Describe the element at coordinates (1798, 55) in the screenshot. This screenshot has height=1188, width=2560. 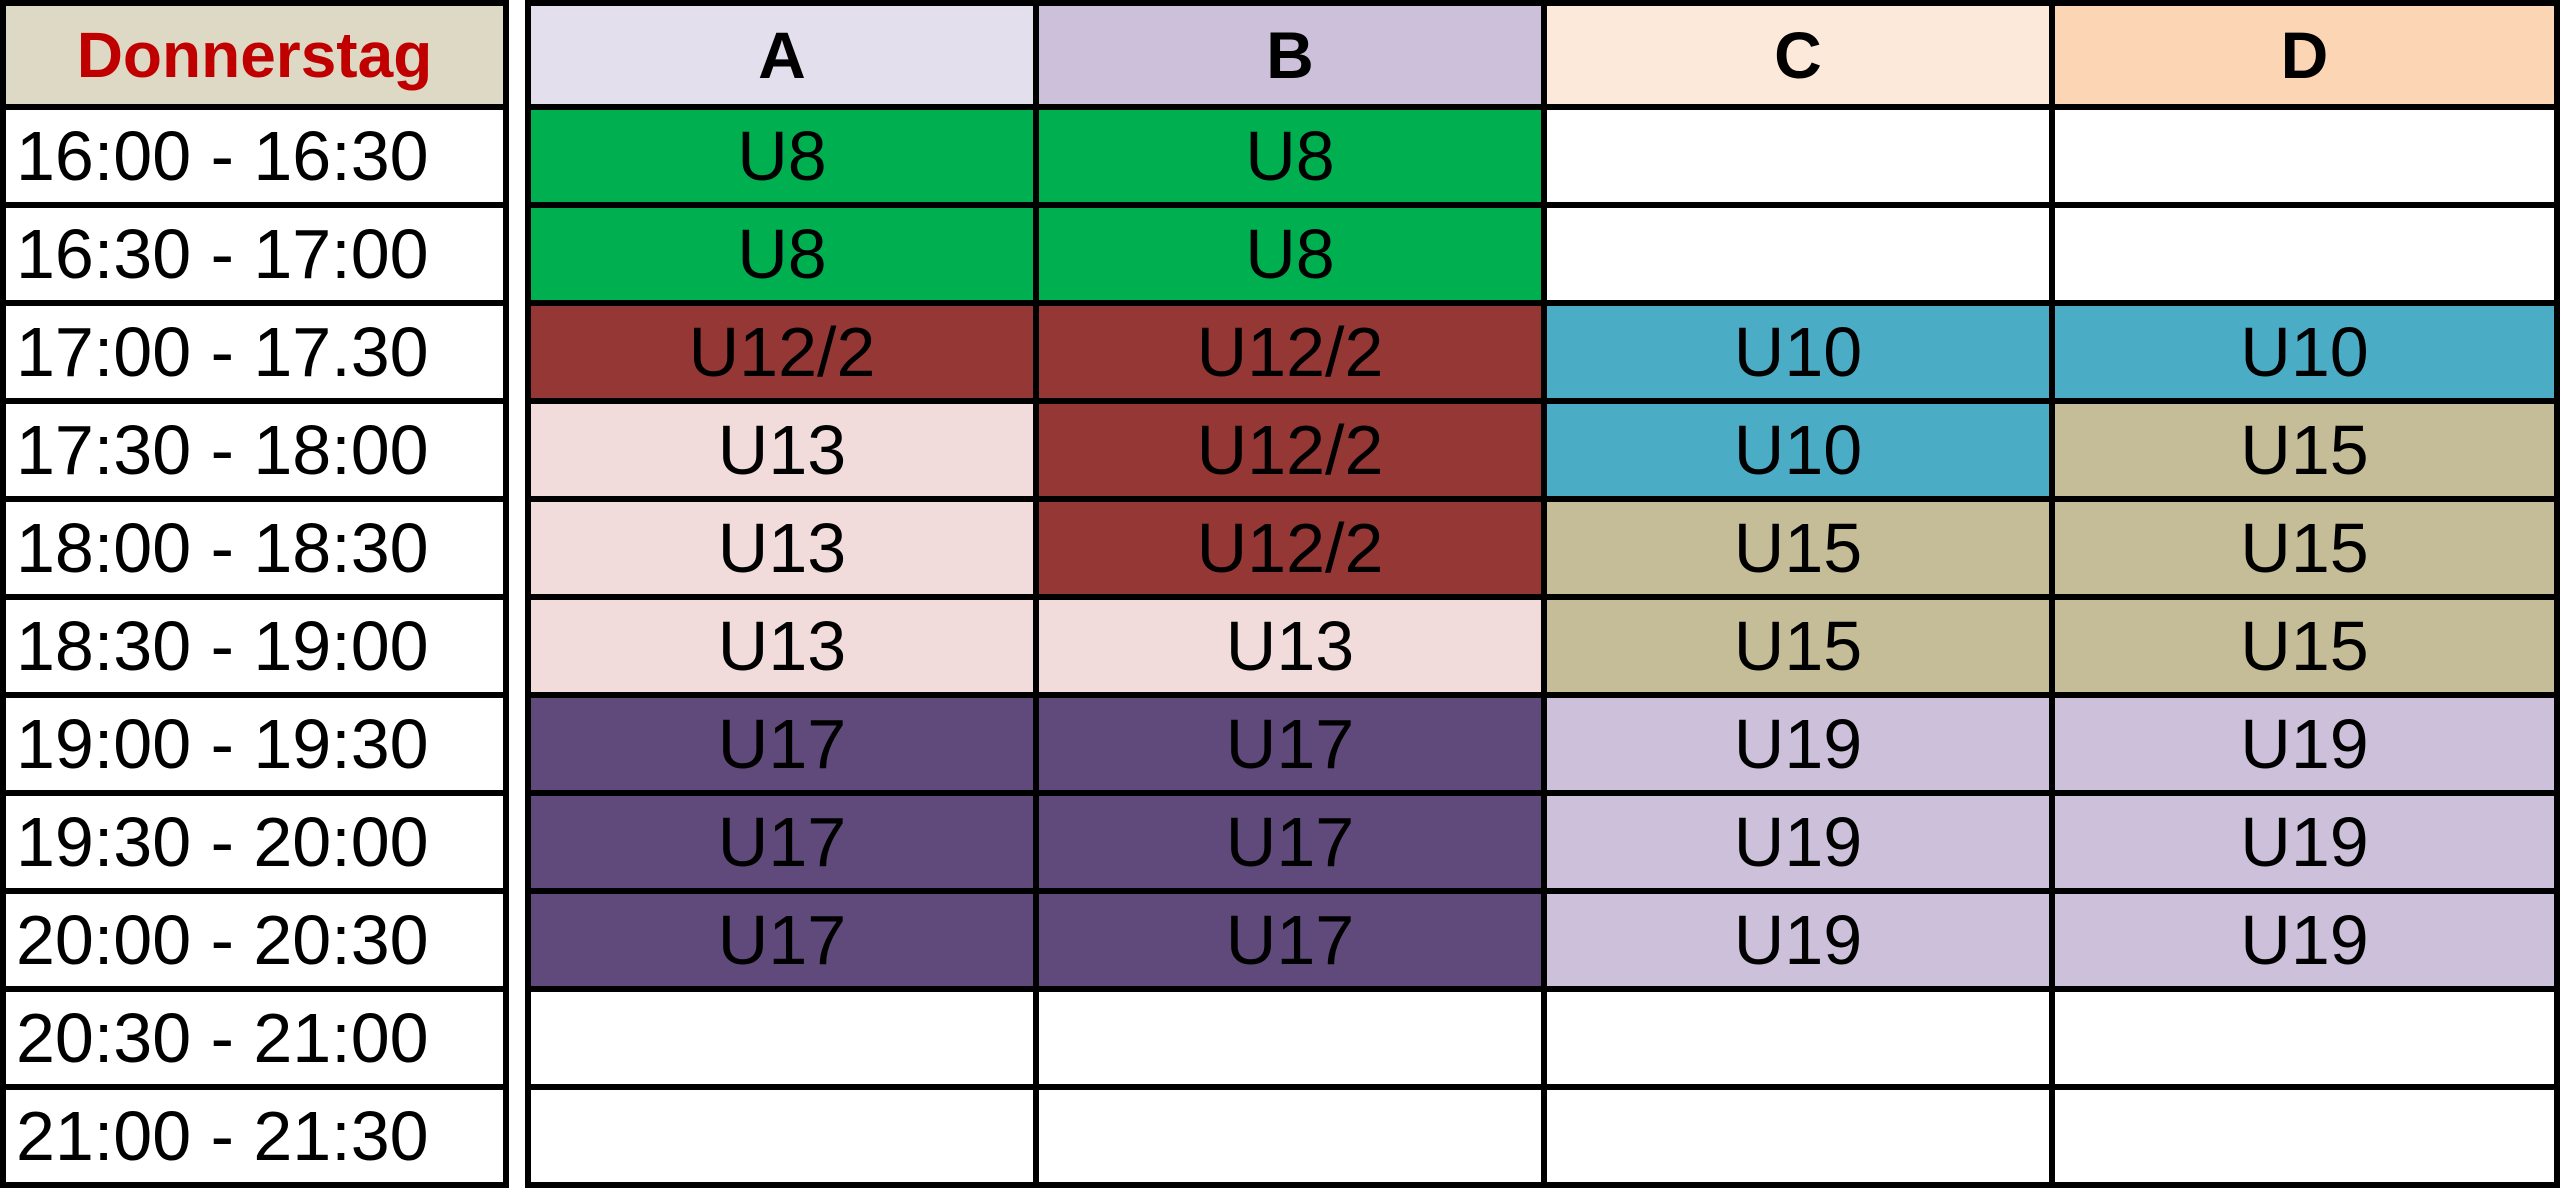
I see `column-header-c: C` at that location.